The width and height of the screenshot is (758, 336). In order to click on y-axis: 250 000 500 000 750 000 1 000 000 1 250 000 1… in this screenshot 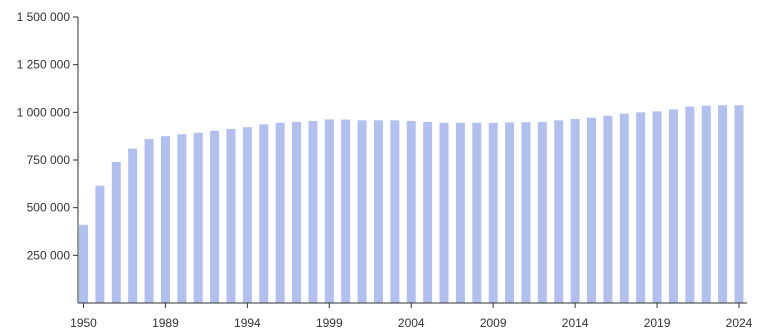, I will do `click(48, 156)`.